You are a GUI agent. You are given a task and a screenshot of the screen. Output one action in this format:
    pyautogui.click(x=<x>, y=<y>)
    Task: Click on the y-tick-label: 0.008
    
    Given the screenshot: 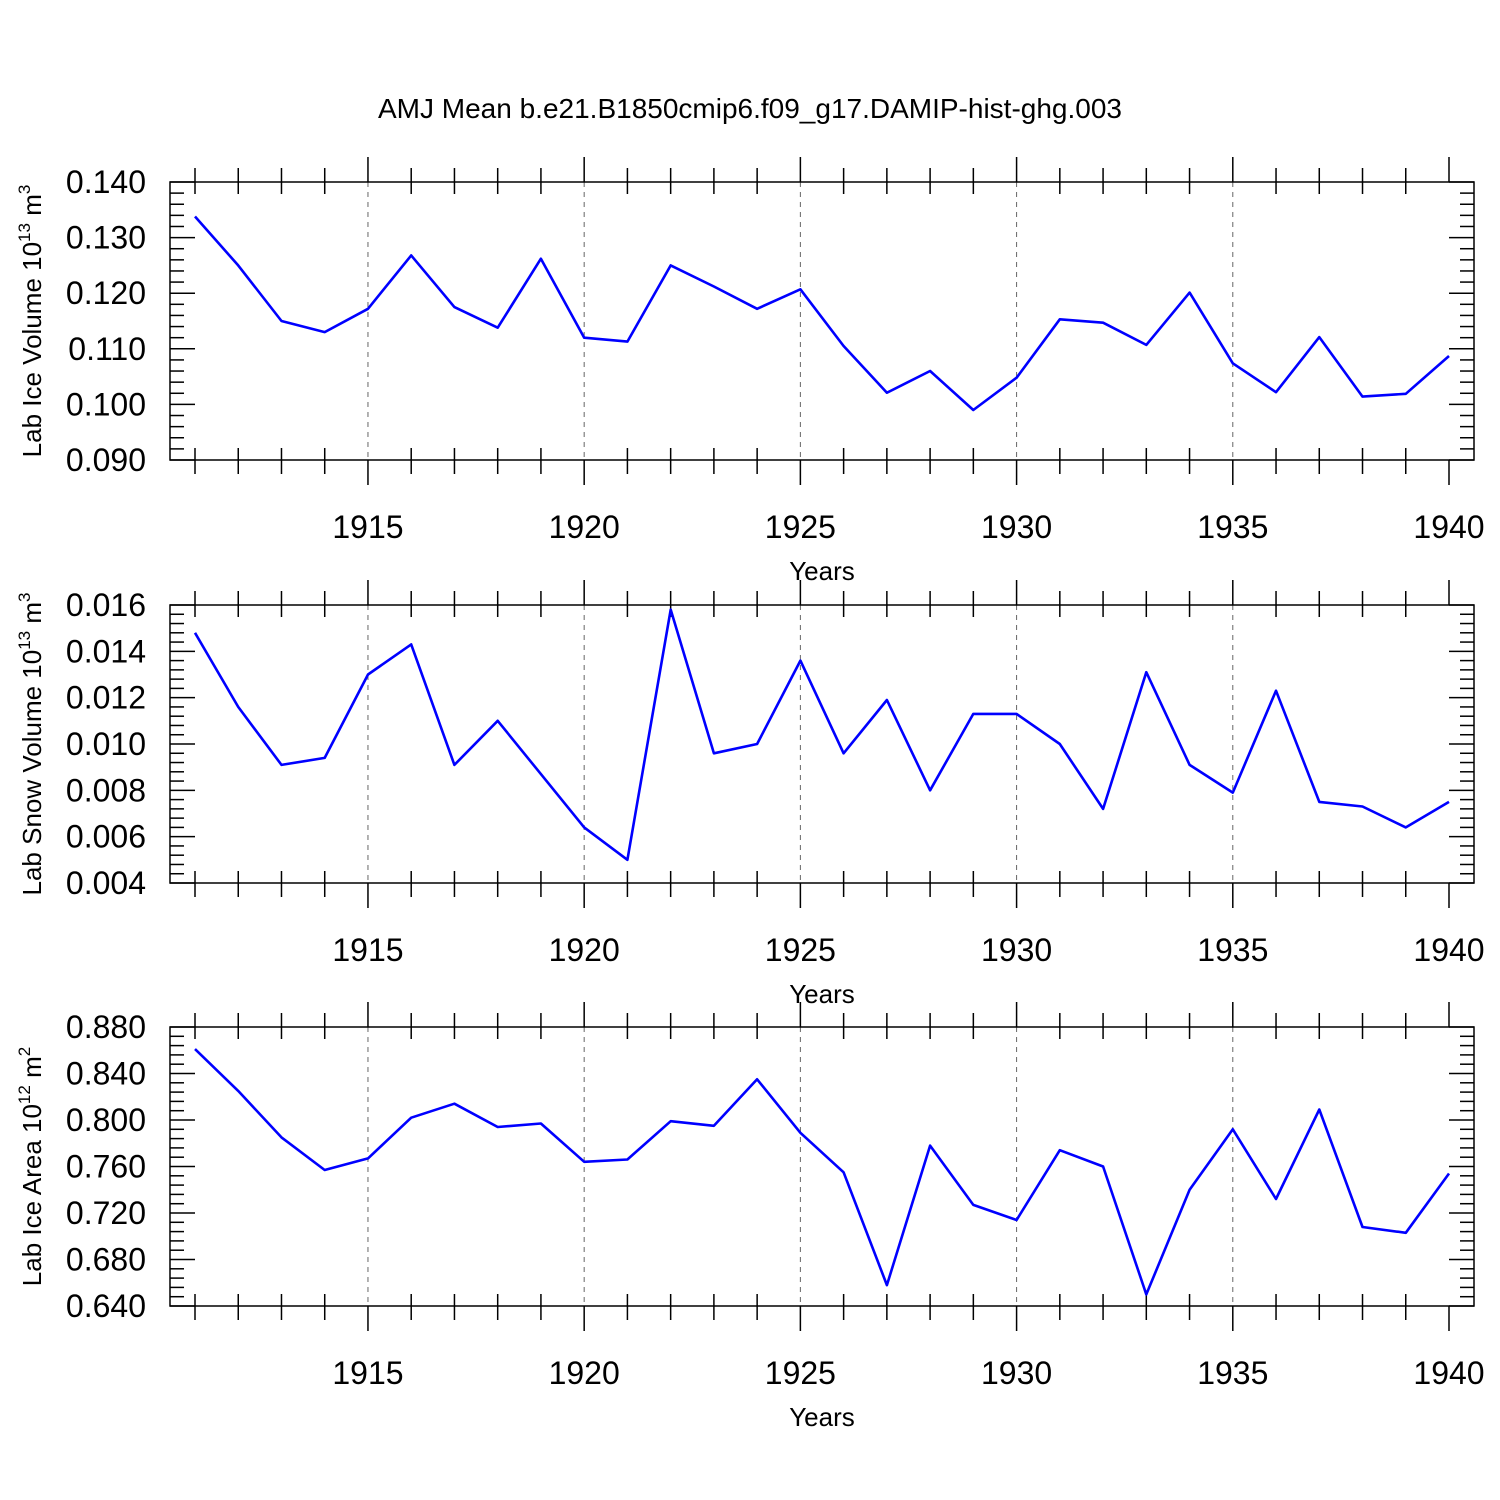 What is the action you would take?
    pyautogui.click(x=106, y=790)
    